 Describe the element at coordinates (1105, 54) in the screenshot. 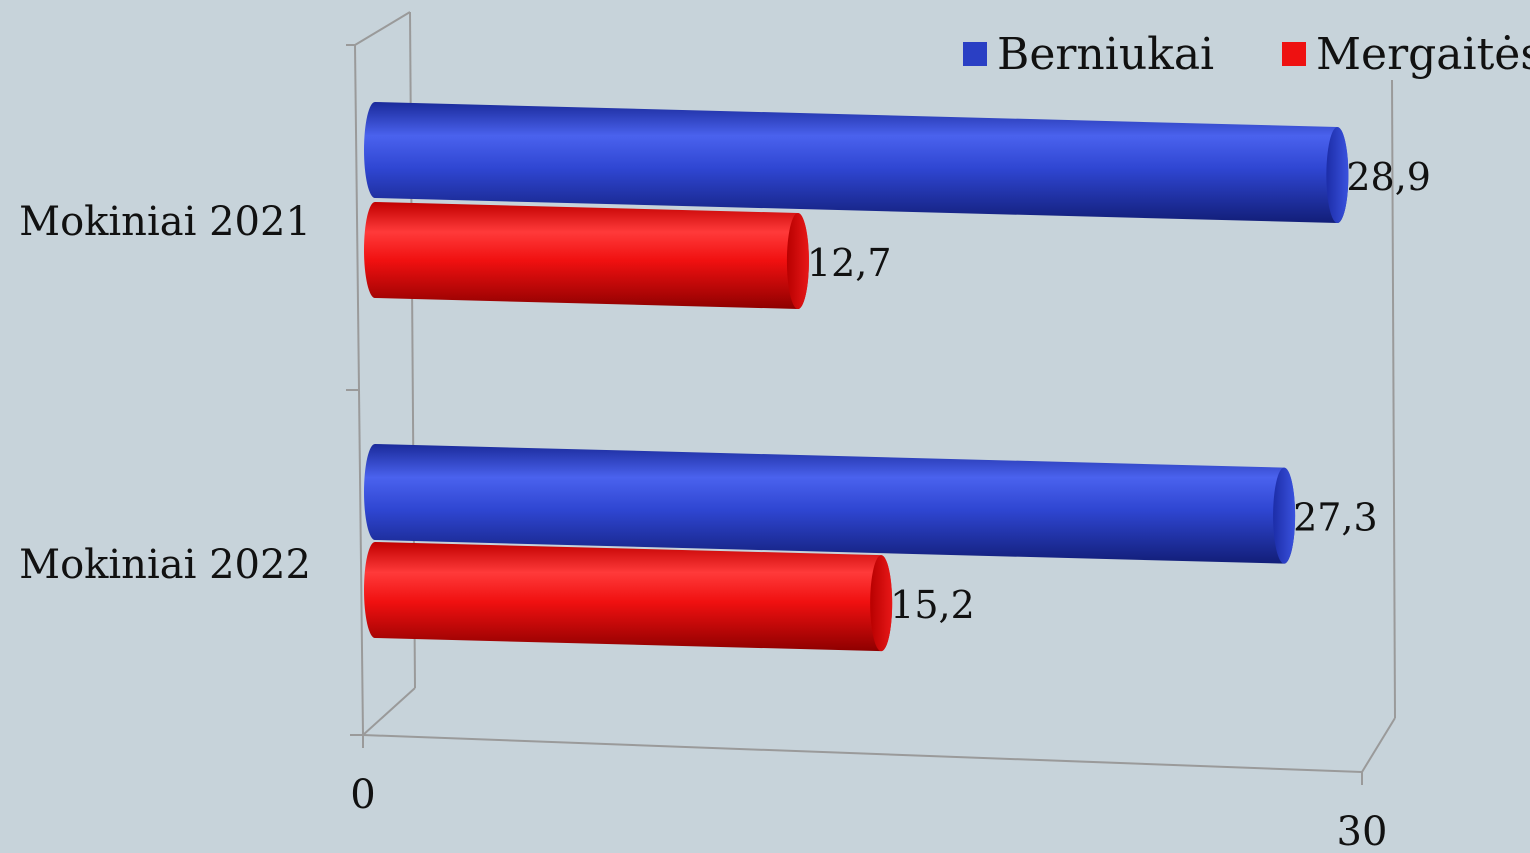

I see `legend-label-berniukai: Berniukai` at that location.